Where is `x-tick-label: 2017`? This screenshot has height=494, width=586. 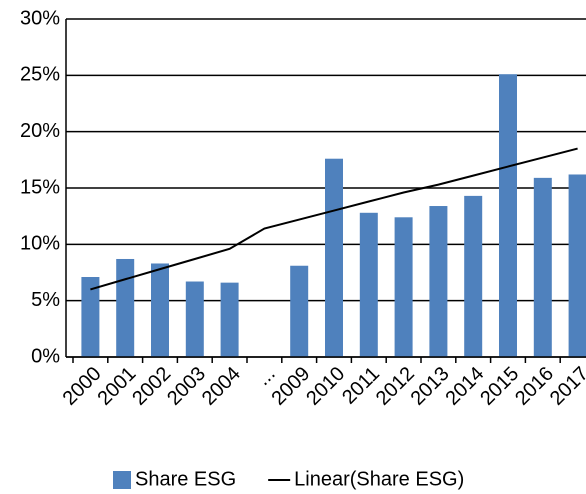 x-tick-label: 2017 is located at coordinates (566, 386).